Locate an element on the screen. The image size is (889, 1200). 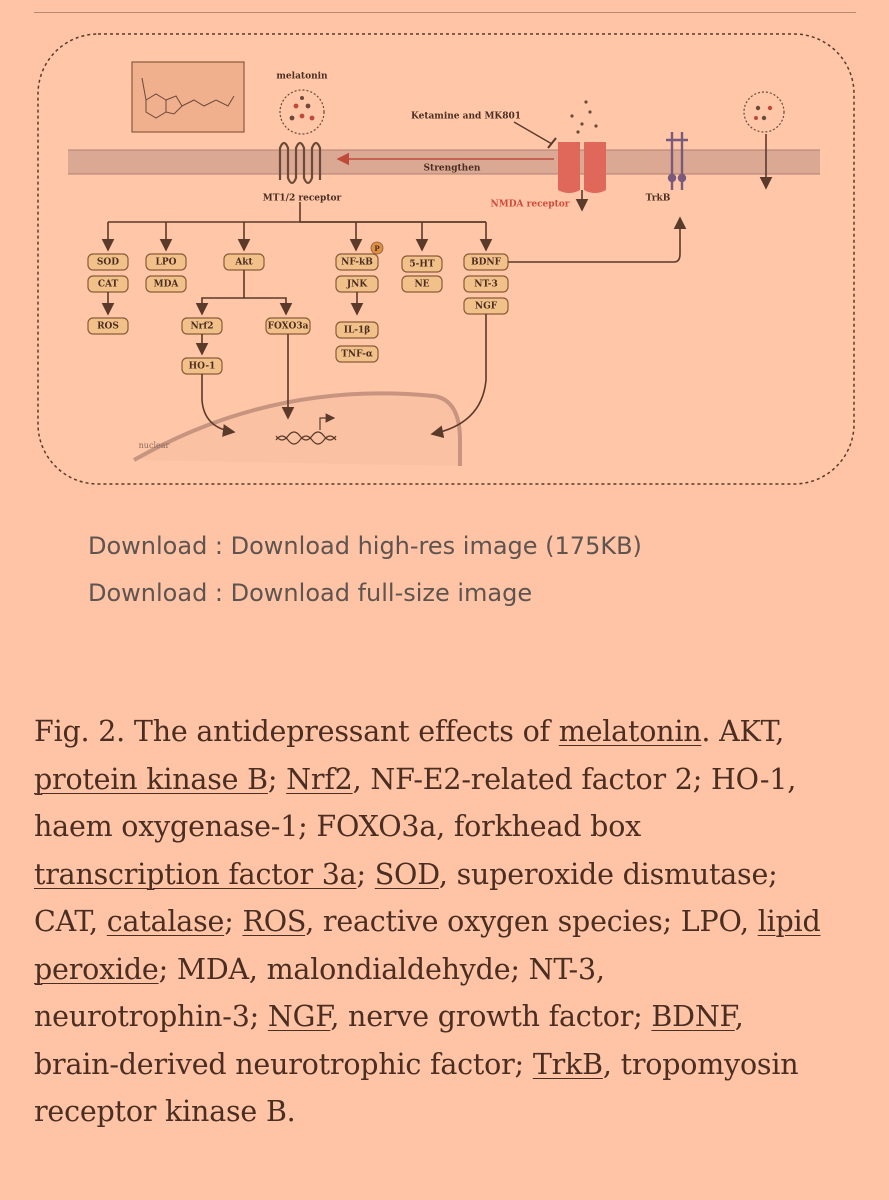
svg-text: NF-kB is located at coordinates (357, 263).